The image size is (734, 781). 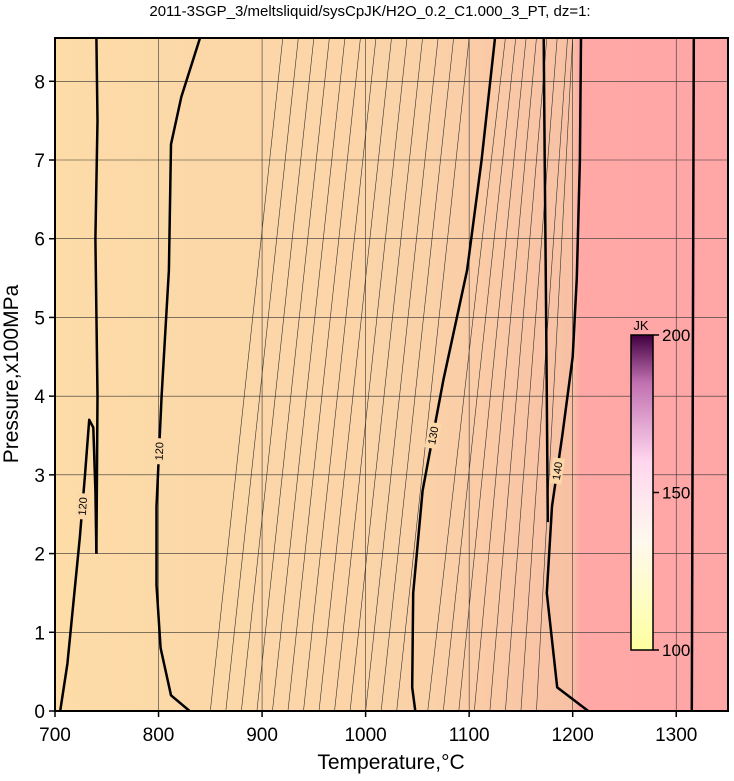 What do you see at coordinates (55, 735) in the screenshot?
I see `x-tick-label: 700` at bounding box center [55, 735].